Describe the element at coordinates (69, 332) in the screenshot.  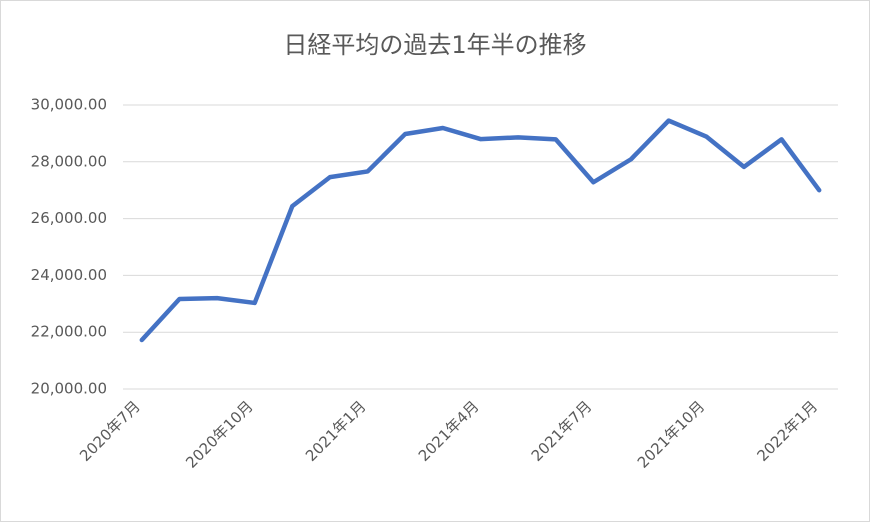
I see `y-tick-label: 22,000.00` at that location.